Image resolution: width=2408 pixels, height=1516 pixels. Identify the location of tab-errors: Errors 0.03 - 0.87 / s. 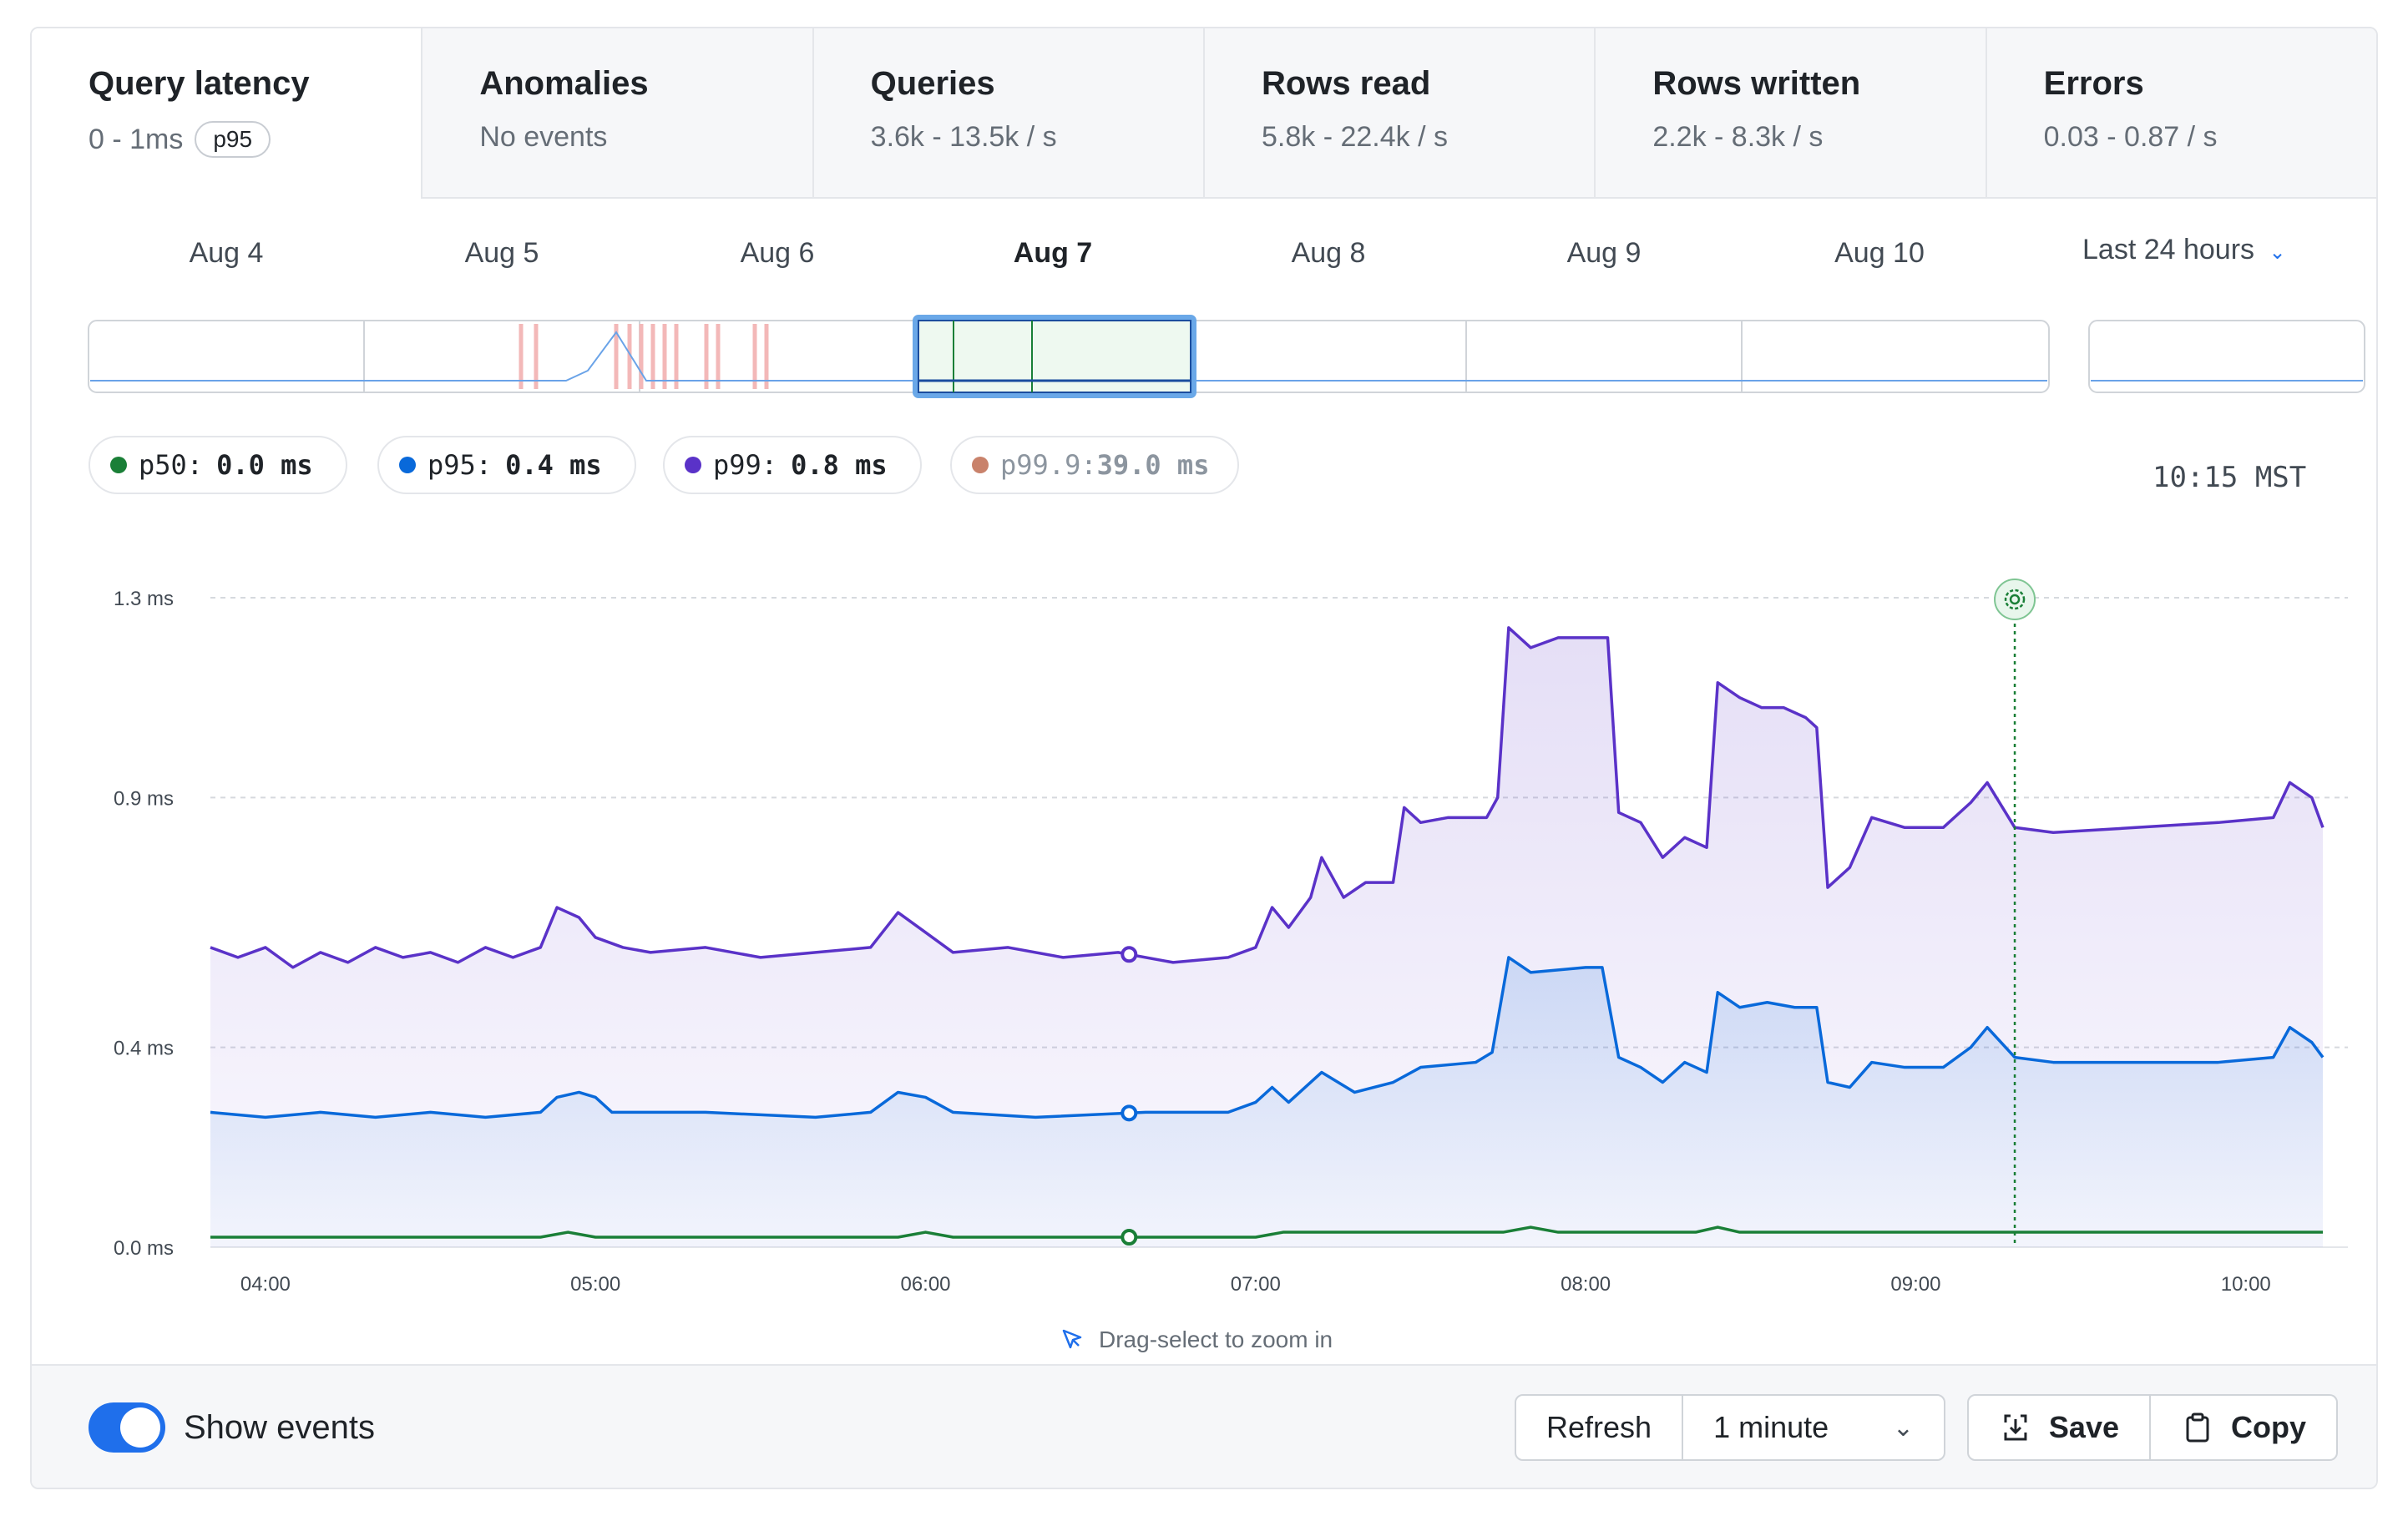
(2181, 113).